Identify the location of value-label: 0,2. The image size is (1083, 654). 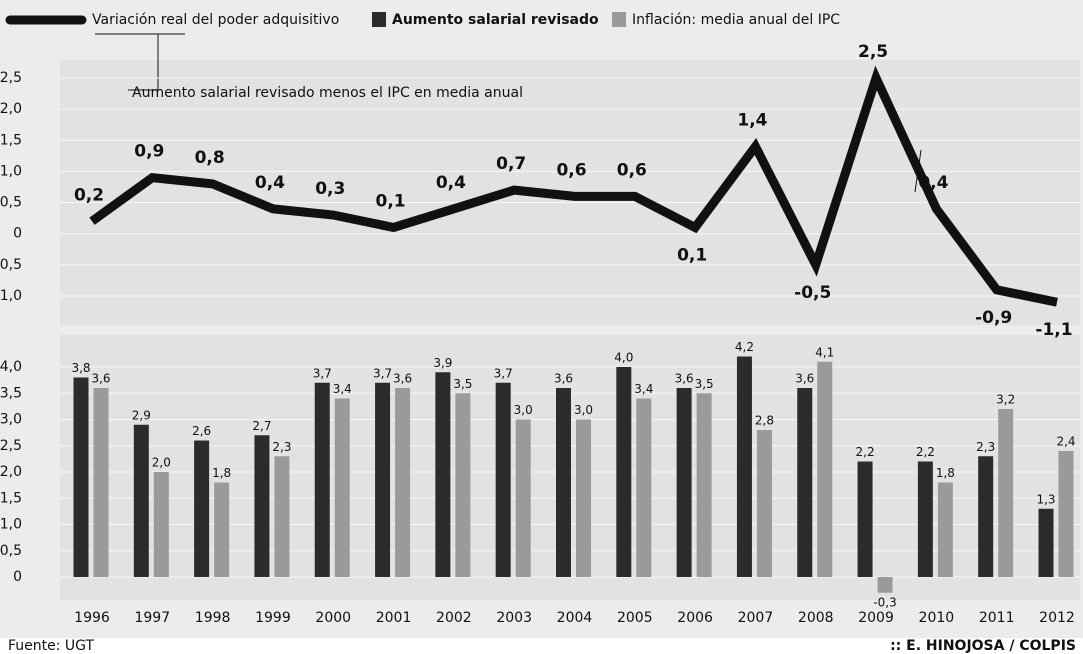
(89, 195).